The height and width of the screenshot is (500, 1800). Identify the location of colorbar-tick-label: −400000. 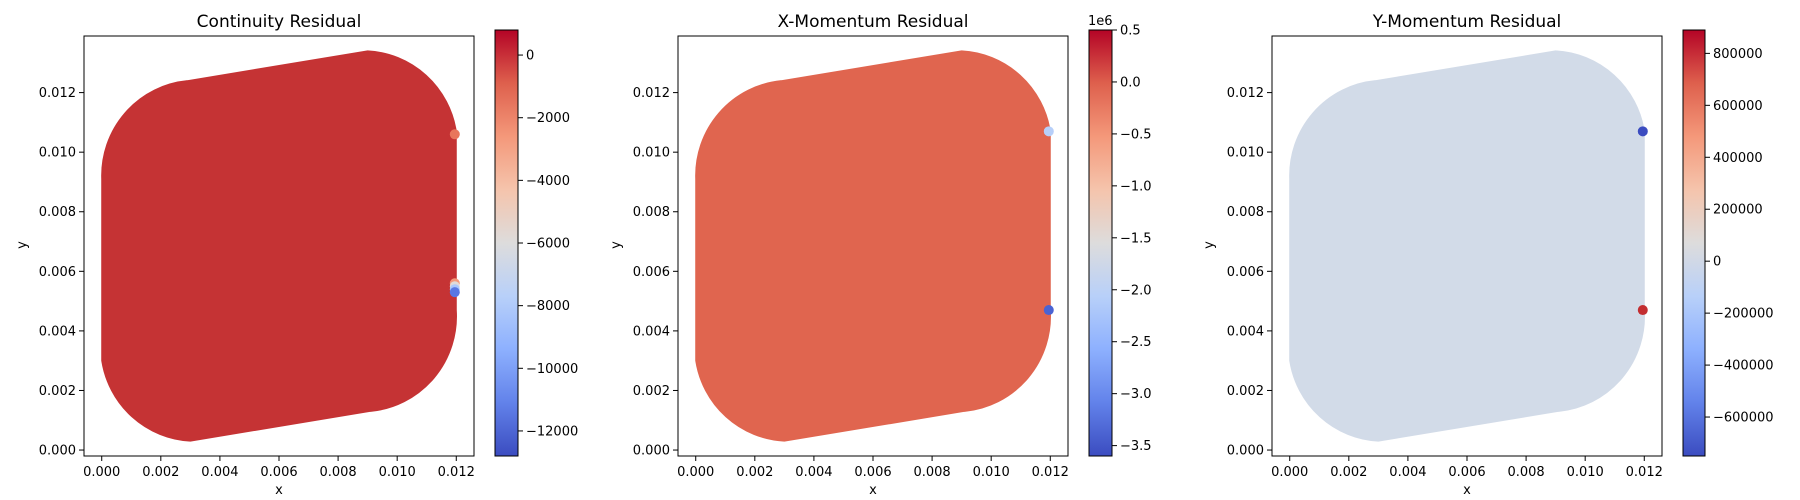
(1743, 366).